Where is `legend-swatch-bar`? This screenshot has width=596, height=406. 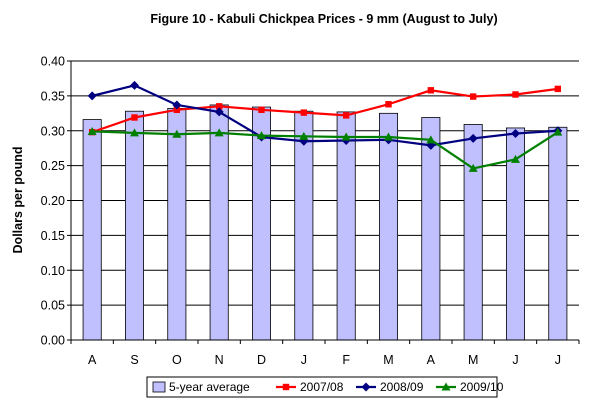 legend-swatch-bar is located at coordinates (159, 387).